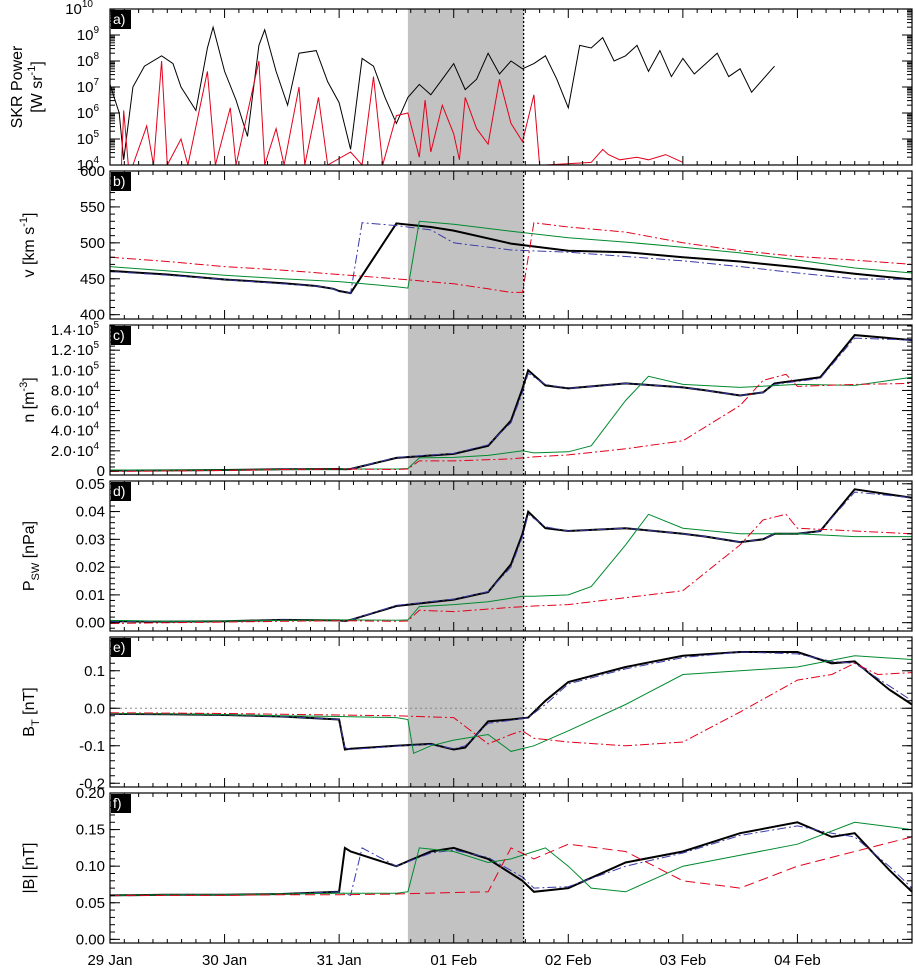 The height and width of the screenshot is (972, 916). What do you see at coordinates (88, 138) in the screenshot?
I see `y-tick-label: 10⁵` at bounding box center [88, 138].